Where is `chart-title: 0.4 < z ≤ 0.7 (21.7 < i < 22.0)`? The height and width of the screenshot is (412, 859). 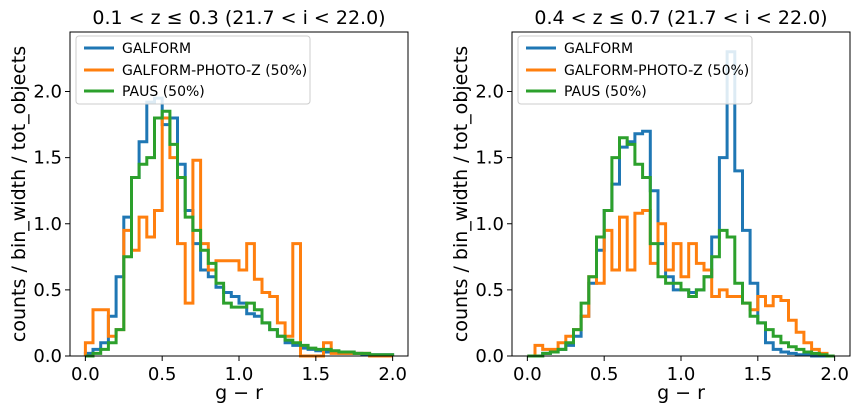
chart-title: 0.4 < z ≤ 0.7 (21.7 < i < 22.0) is located at coordinates (680, 18).